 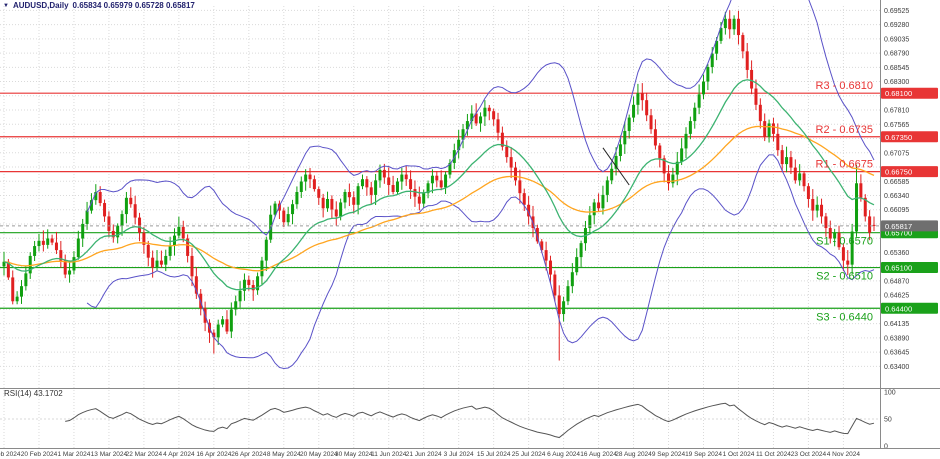 I want to click on dropdown-triangle-icon: ▼, so click(x=6, y=5).